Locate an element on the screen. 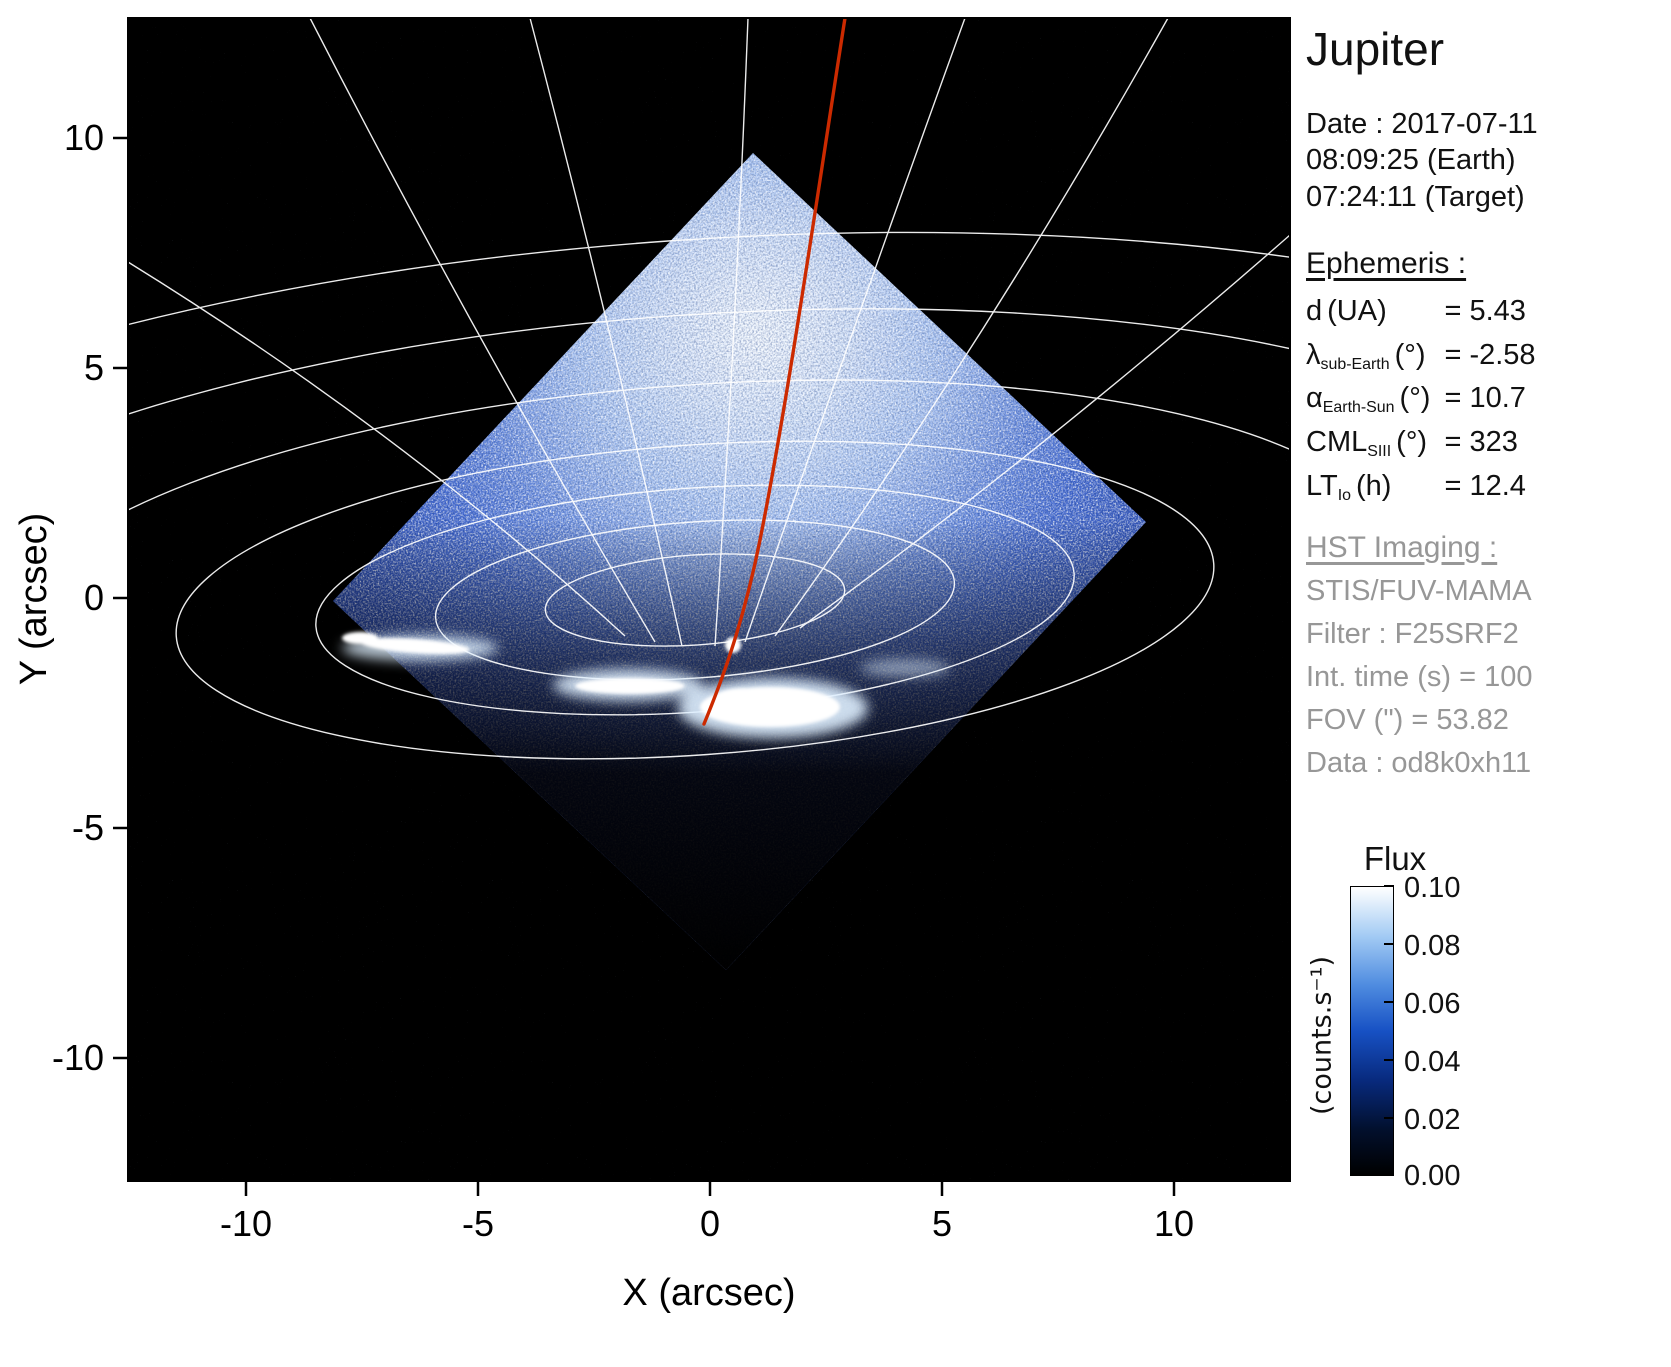 This screenshot has height=1367, width=1671. x-tick-label: 10 is located at coordinates (1174, 1223).